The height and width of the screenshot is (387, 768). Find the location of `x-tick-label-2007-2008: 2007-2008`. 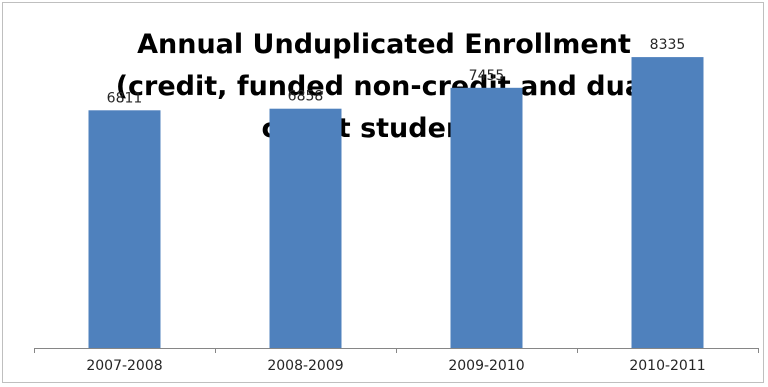

x-tick-label-2007-2008: 2007-2008 is located at coordinates (124, 366).